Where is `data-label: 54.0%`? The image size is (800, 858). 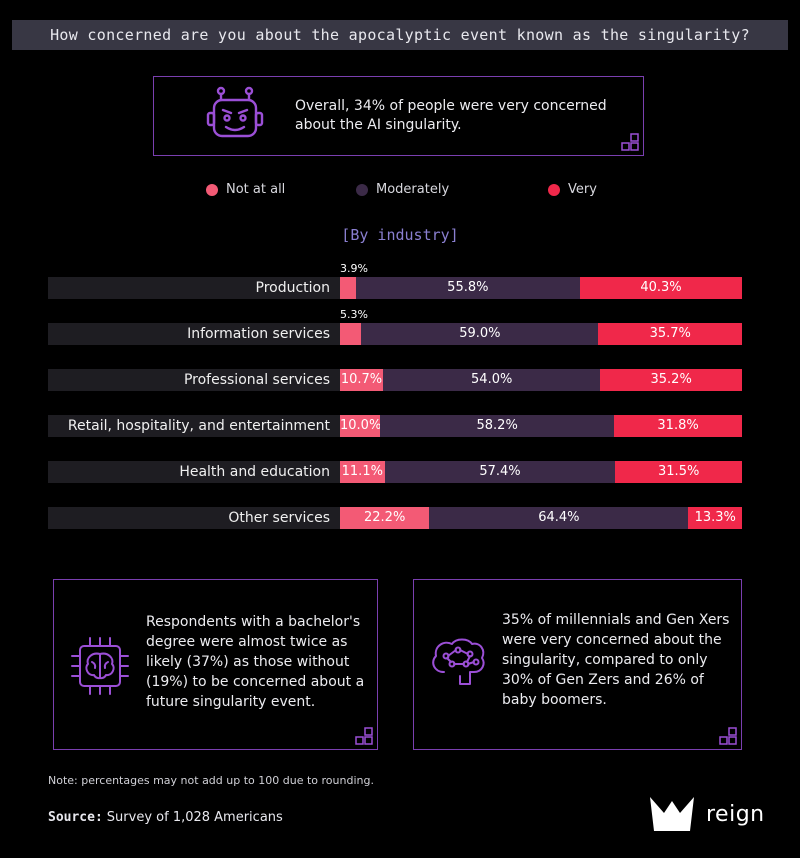
data-label: 54.0% is located at coordinates (492, 379).